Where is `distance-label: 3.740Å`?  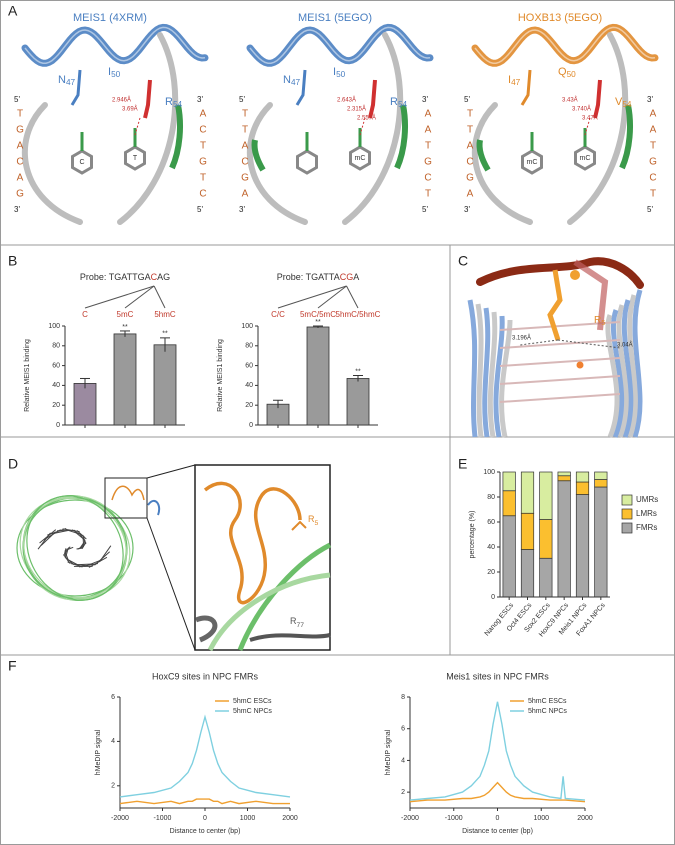
distance-label: 3.740Å is located at coordinates (581, 109).